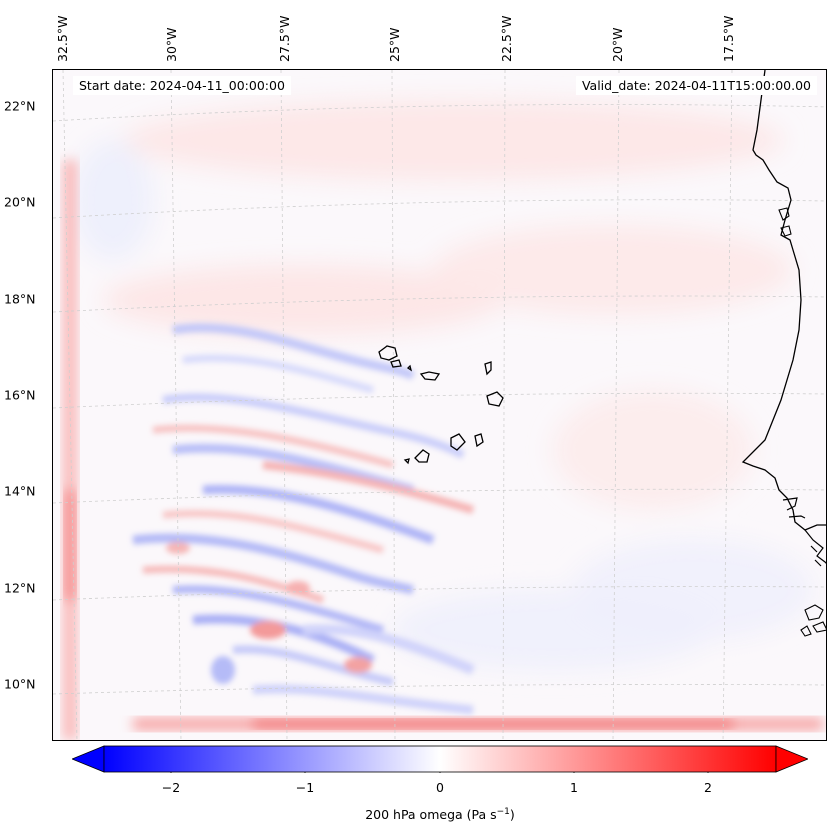  Describe the element at coordinates (440, 787) in the screenshot. I see `colorbar-tick-0: 0` at that location.